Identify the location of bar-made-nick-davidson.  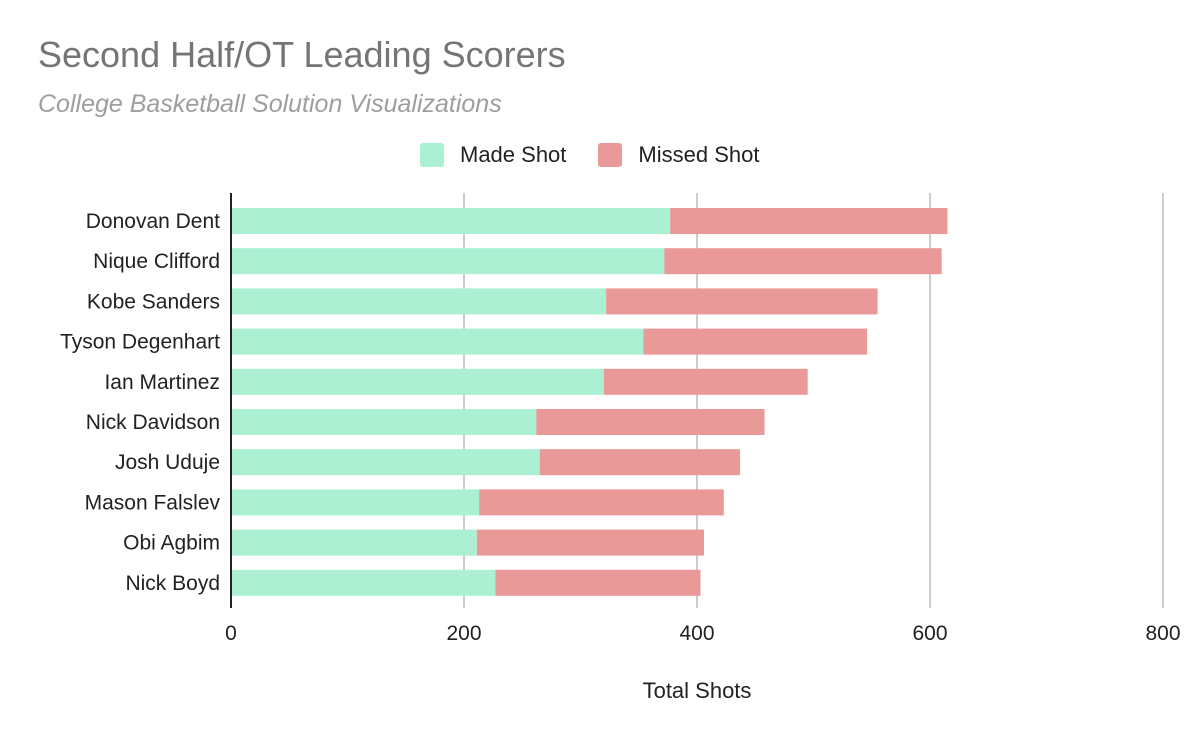
(384, 422).